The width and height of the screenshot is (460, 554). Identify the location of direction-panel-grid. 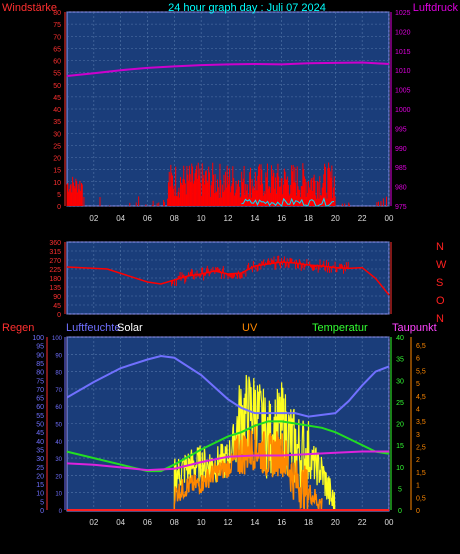
(228, 278).